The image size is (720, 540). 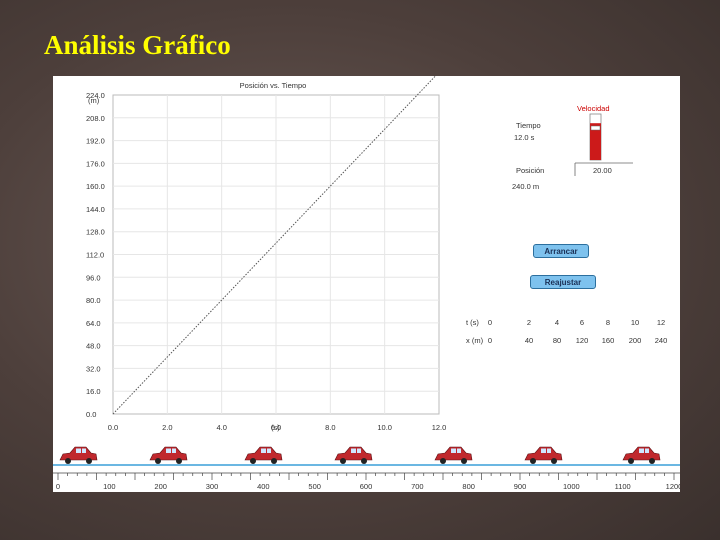 I want to click on velocity-label: Velocidad, so click(x=593, y=108).